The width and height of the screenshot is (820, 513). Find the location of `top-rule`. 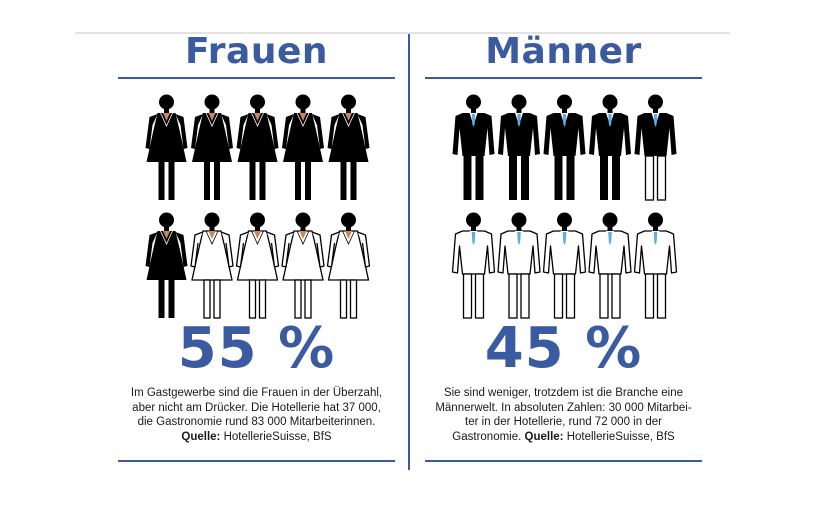

top-rule is located at coordinates (402, 33).